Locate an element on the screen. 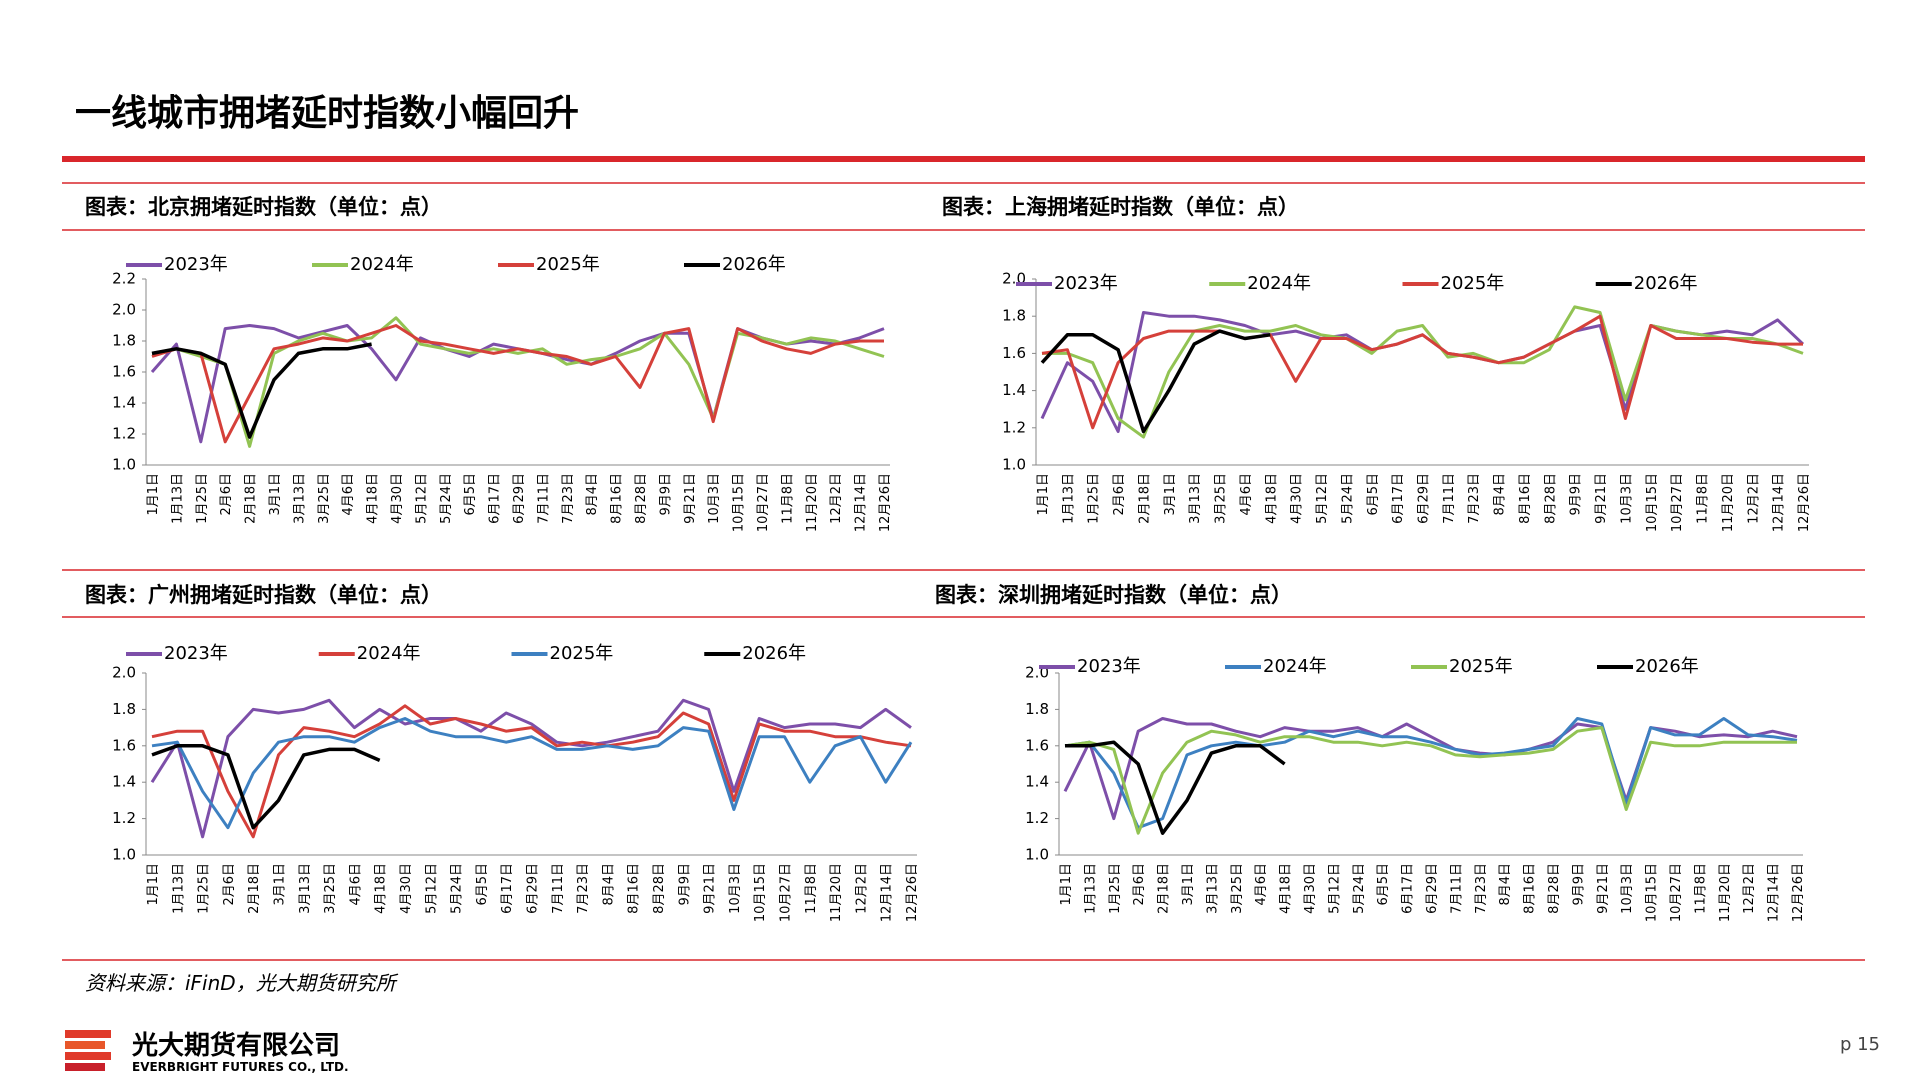 This screenshot has width=1920, height=1084. x-tick-label: 6月5日 is located at coordinates (470, 494).